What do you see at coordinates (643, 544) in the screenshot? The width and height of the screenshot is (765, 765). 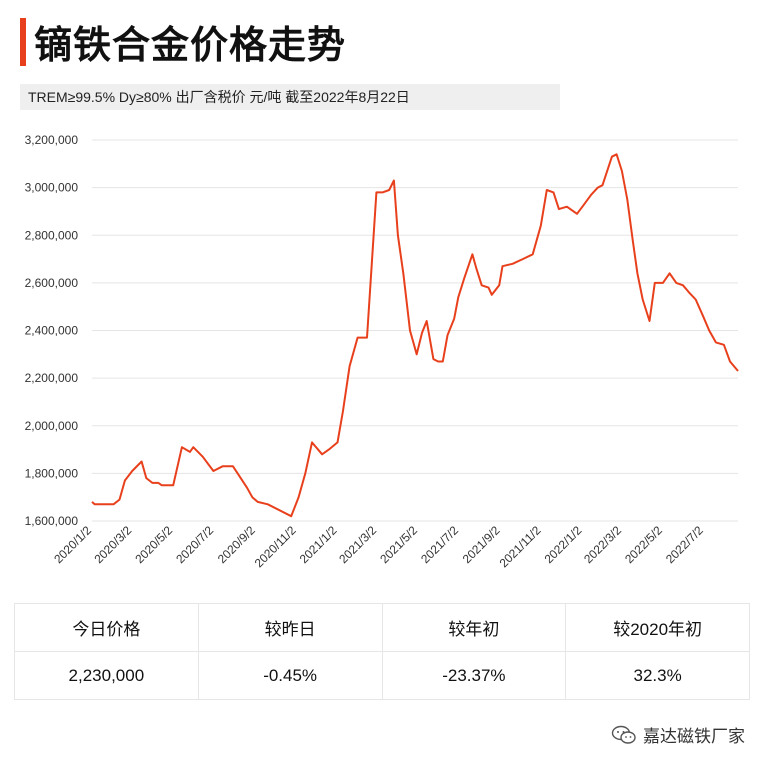 I see `x-tick-label: 2022/5/2` at bounding box center [643, 544].